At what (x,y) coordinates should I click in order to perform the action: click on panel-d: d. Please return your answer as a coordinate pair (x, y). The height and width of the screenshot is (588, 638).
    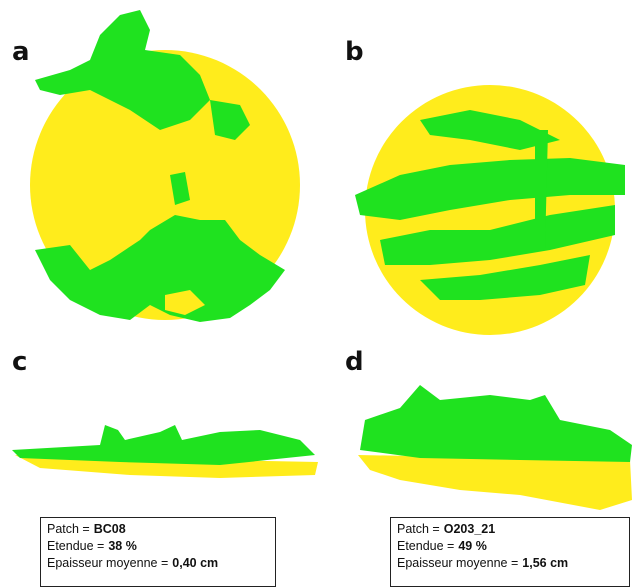
    Looking at the image, I should click on (488, 428).